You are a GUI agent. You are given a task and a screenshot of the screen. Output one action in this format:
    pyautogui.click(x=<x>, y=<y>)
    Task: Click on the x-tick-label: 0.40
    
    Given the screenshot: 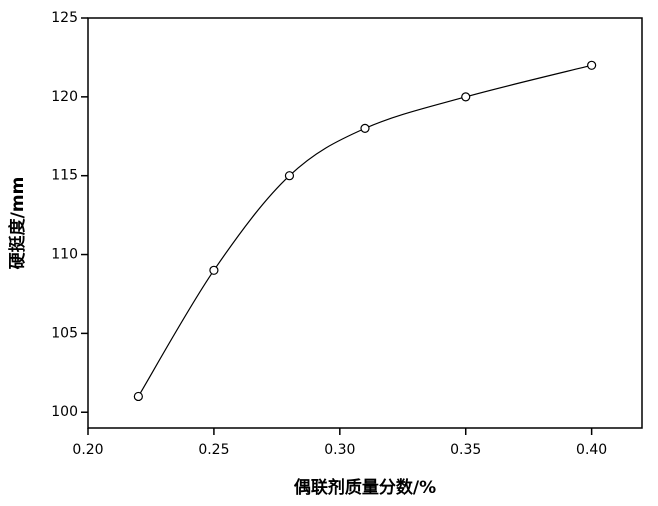 What is the action you would take?
    pyautogui.click(x=591, y=450)
    